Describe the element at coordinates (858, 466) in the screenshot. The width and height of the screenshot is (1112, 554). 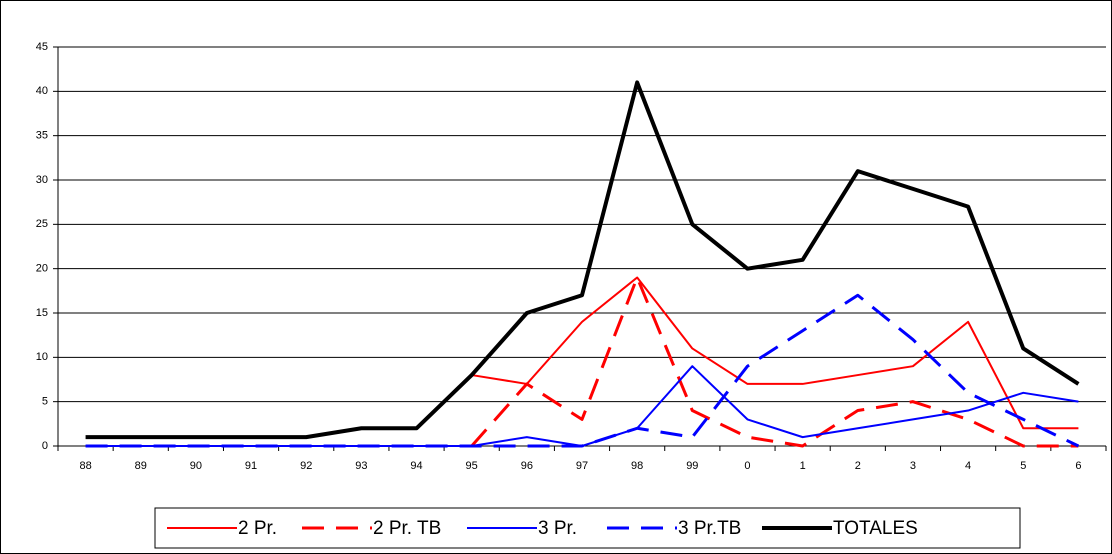
I see `x-tick-label: 2` at that location.